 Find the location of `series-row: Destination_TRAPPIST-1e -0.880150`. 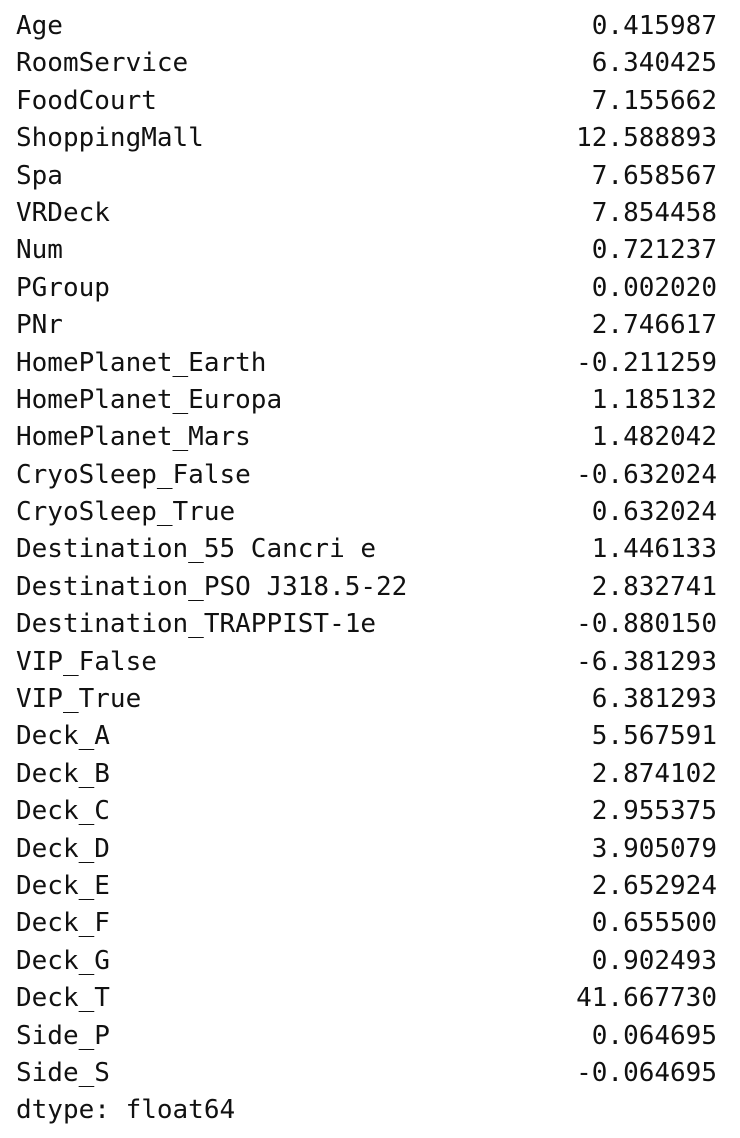

series-row: Destination_TRAPPIST-1e -0.880150 is located at coordinates (366, 624).